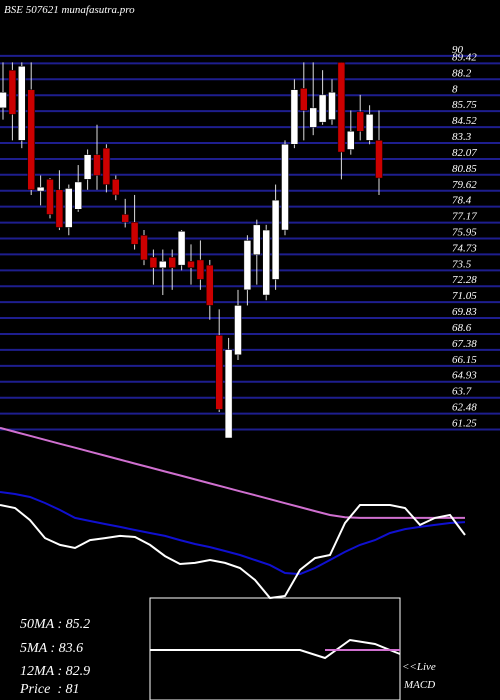 The width and height of the screenshot is (500, 700). What do you see at coordinates (419, 667) in the screenshot?
I see `annotation: <<Live` at bounding box center [419, 667].